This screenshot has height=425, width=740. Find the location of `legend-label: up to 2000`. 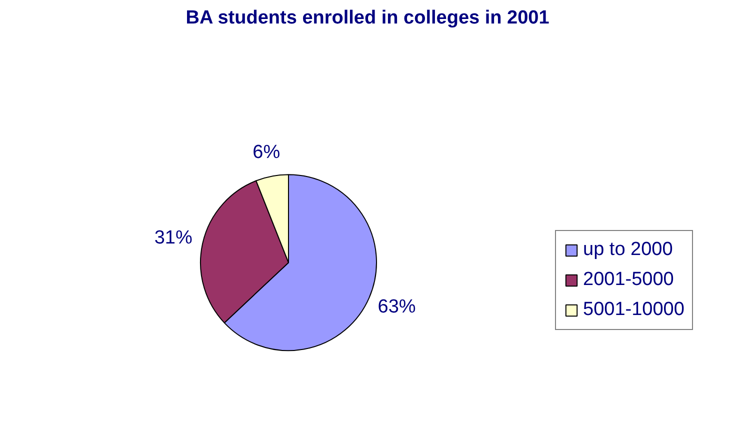

legend-label: up to 2000 is located at coordinates (628, 250).